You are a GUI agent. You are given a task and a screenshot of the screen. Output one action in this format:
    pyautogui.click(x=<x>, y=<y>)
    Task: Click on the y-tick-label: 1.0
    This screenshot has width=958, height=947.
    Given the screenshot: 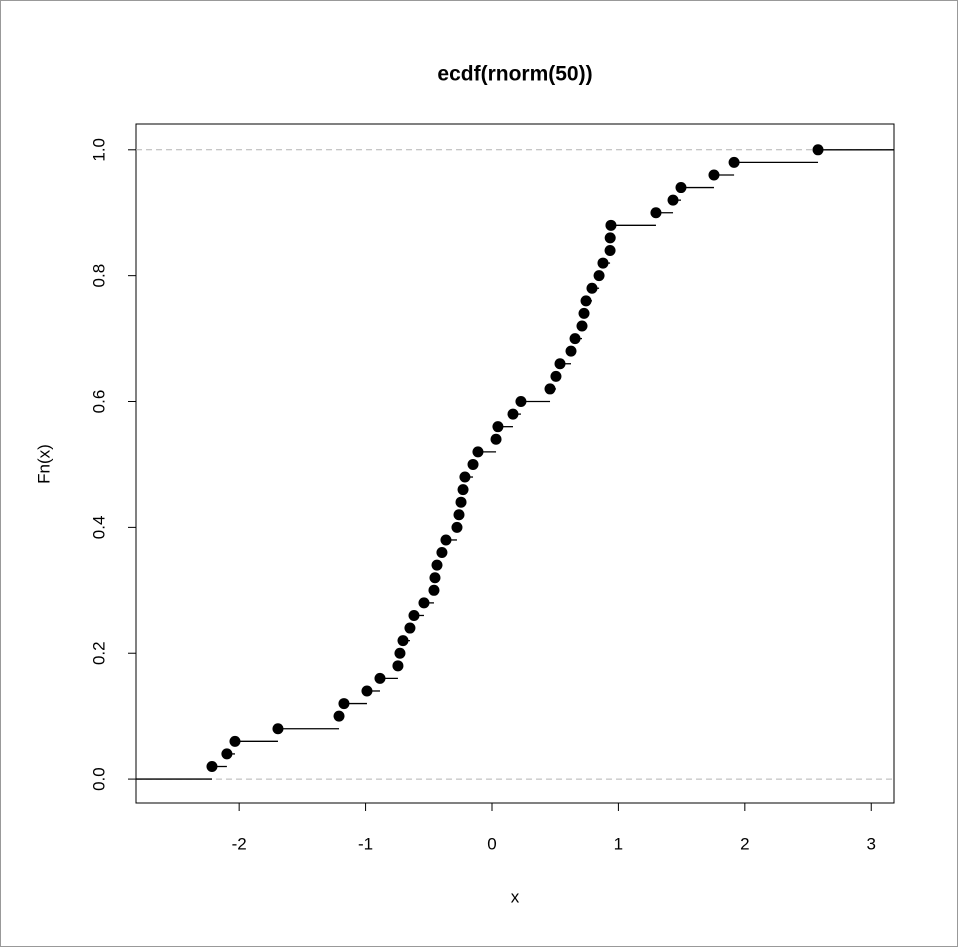 What is the action you would take?
    pyautogui.click(x=98, y=150)
    